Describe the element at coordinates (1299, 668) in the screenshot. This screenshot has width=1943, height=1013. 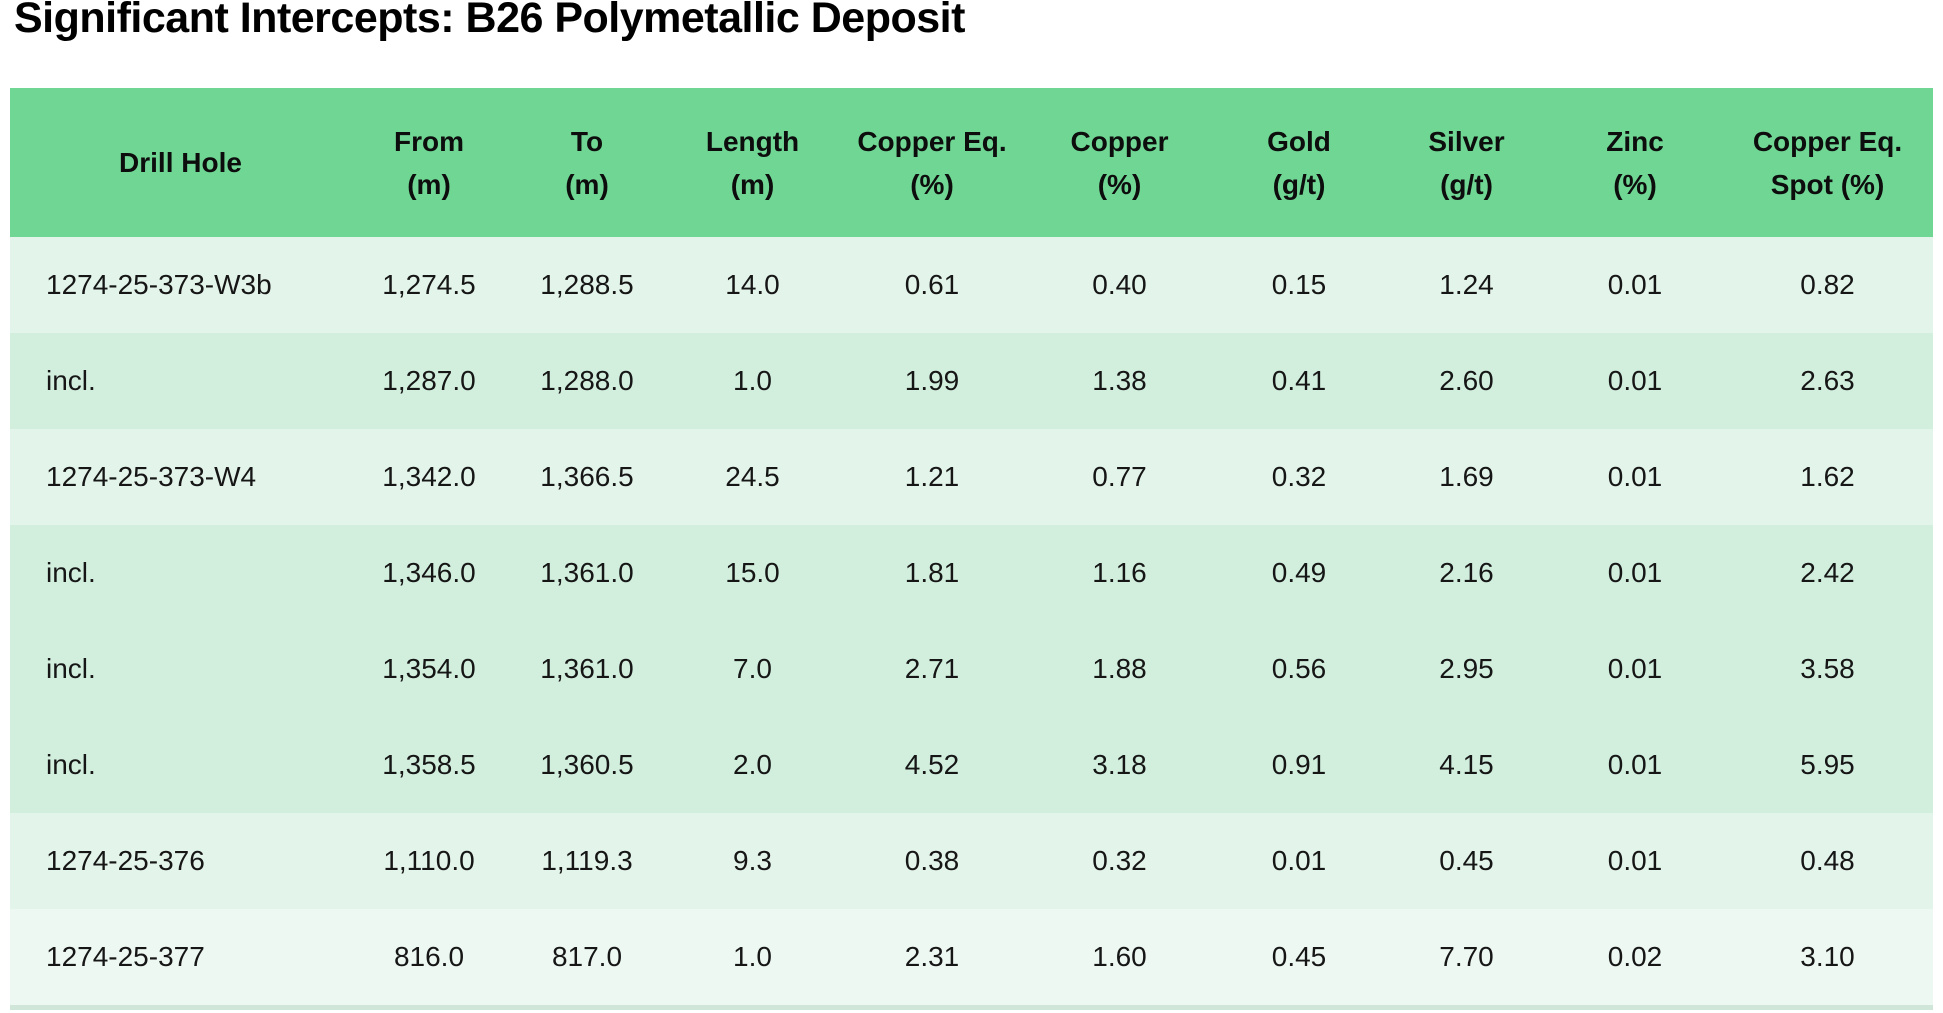
I see `value-cell: 0.56` at that location.